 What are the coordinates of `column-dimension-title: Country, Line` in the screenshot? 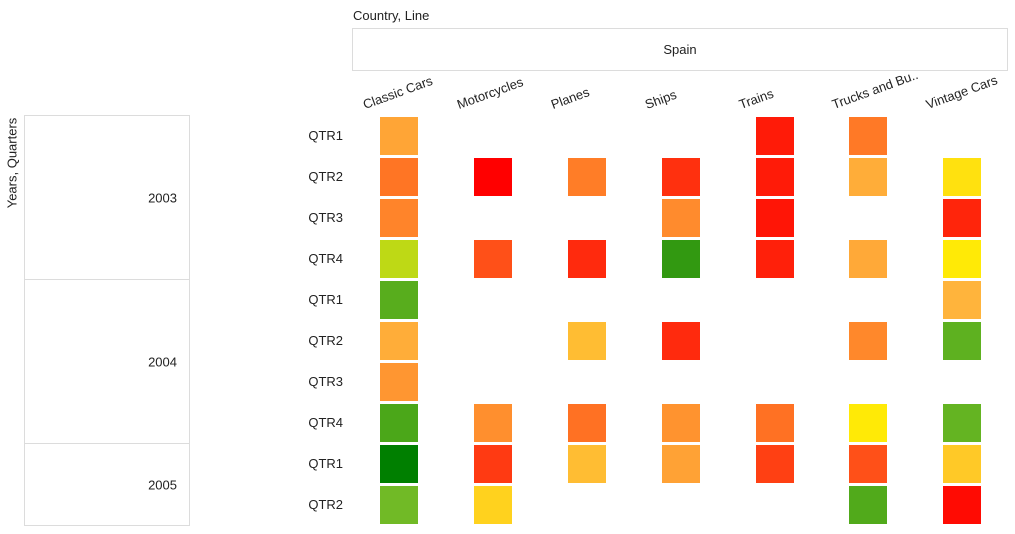 It's located at (391, 15).